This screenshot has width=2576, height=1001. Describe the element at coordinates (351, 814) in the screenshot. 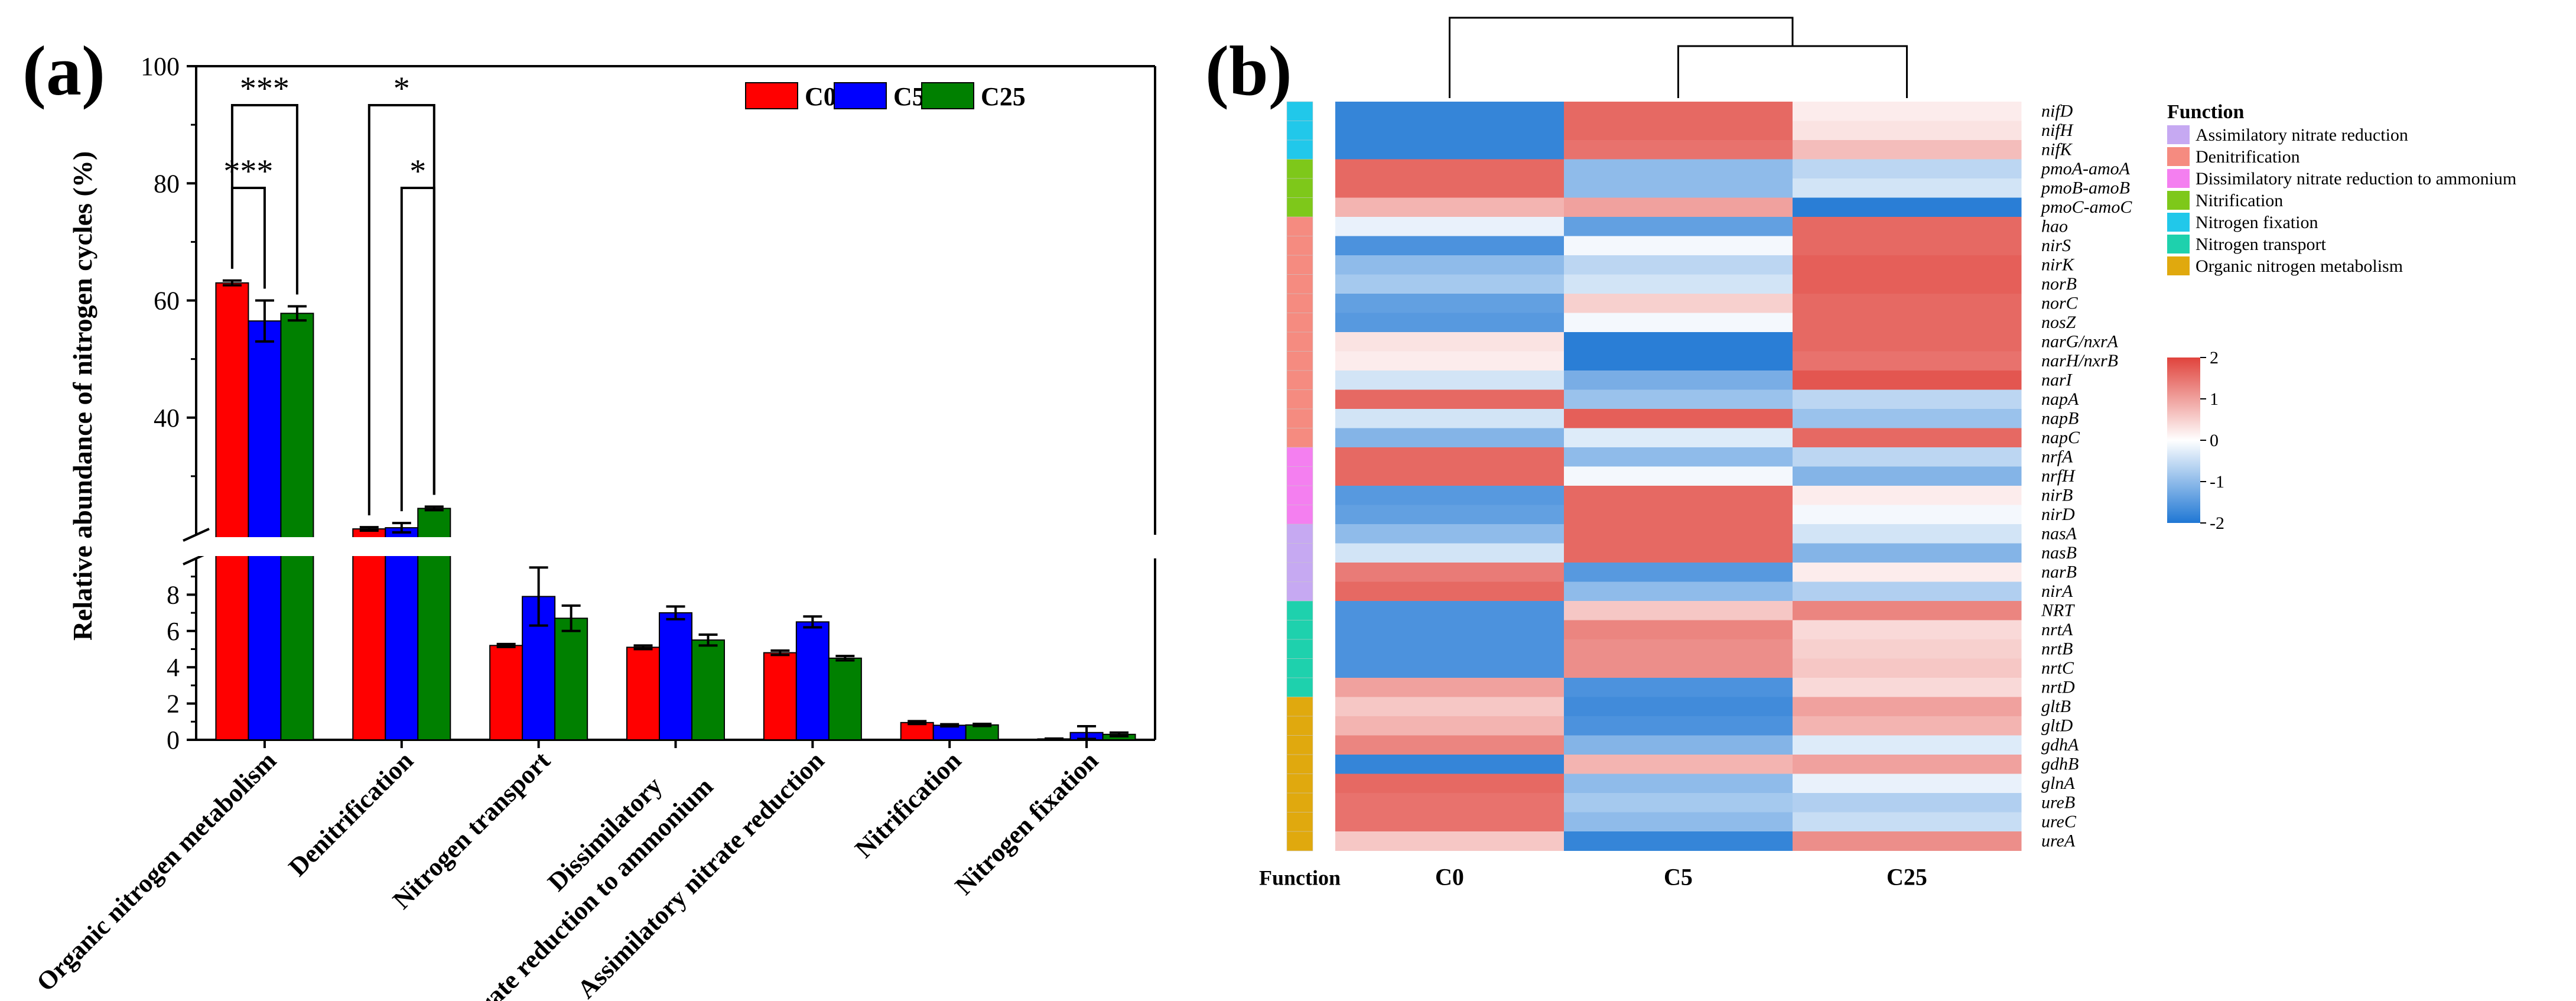

I see `x-category-label: Denitrification` at that location.